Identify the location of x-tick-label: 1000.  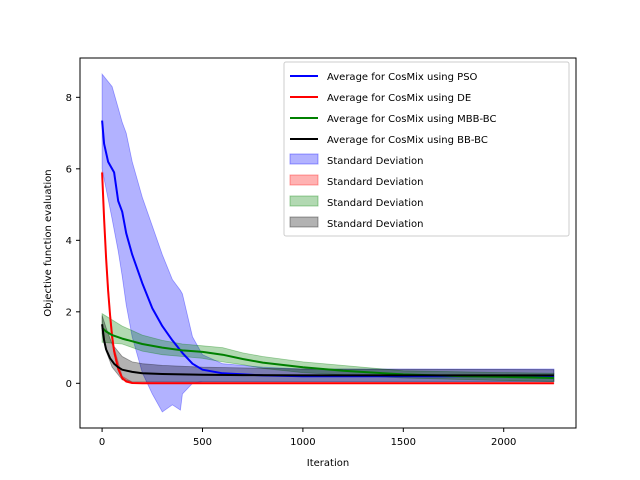
(302, 442).